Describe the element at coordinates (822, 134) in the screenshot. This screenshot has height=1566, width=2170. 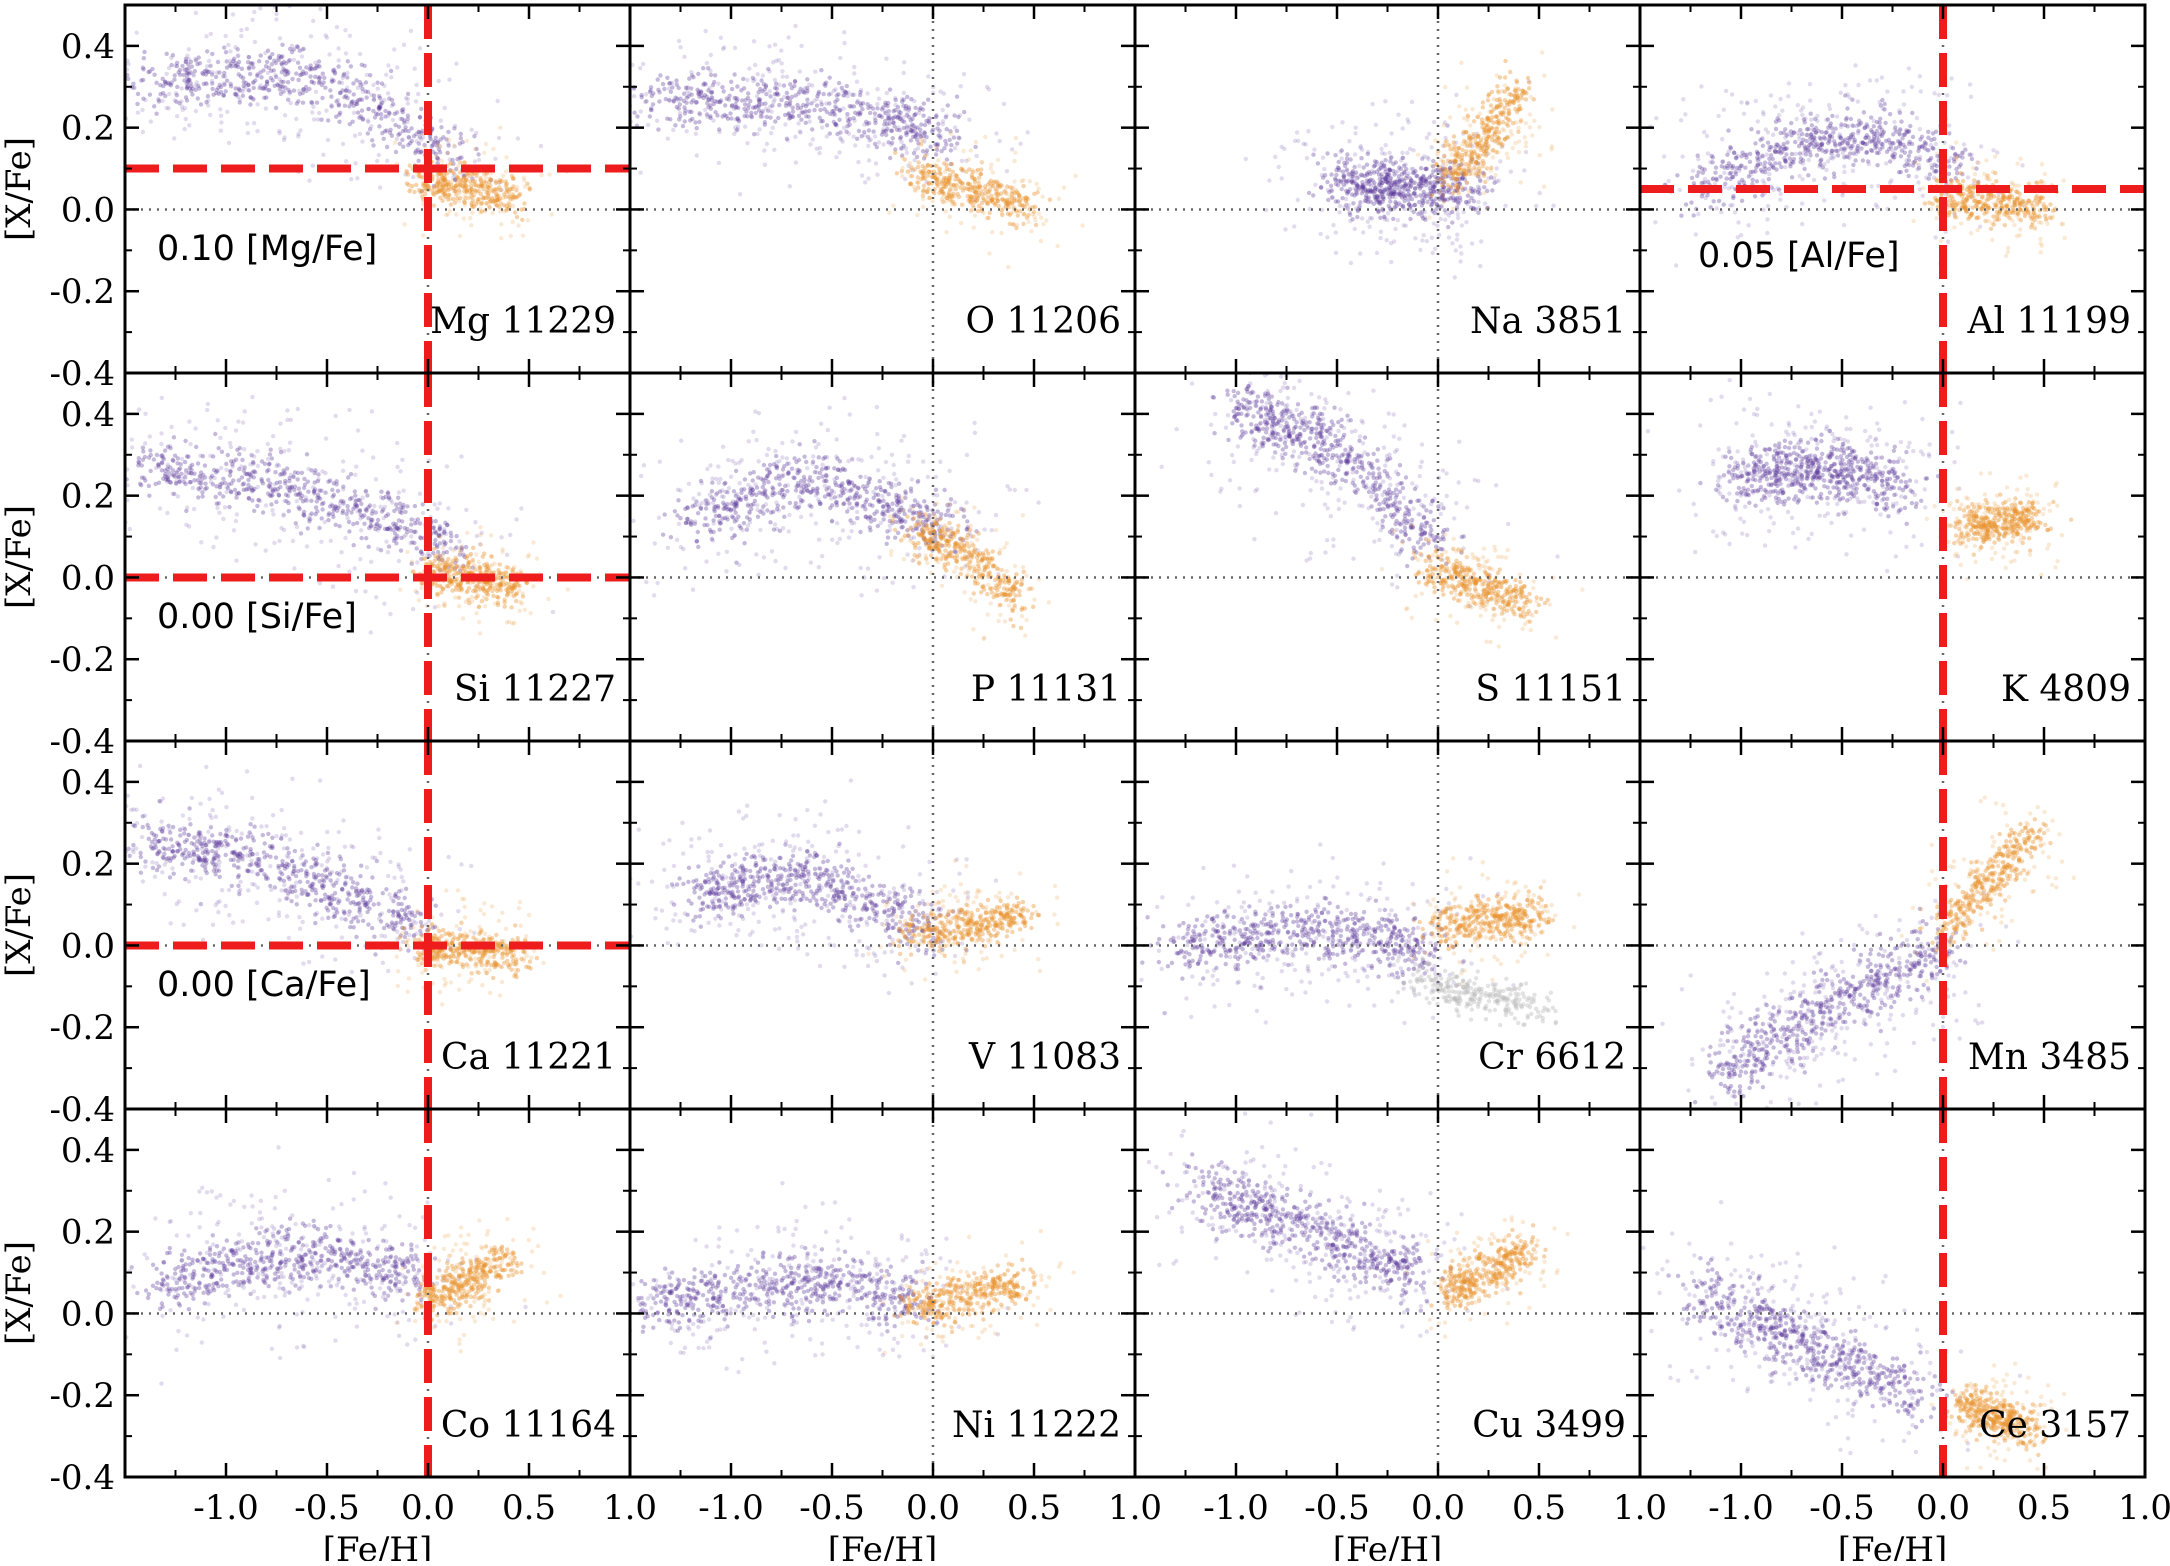
I see `scatter-points` at that location.